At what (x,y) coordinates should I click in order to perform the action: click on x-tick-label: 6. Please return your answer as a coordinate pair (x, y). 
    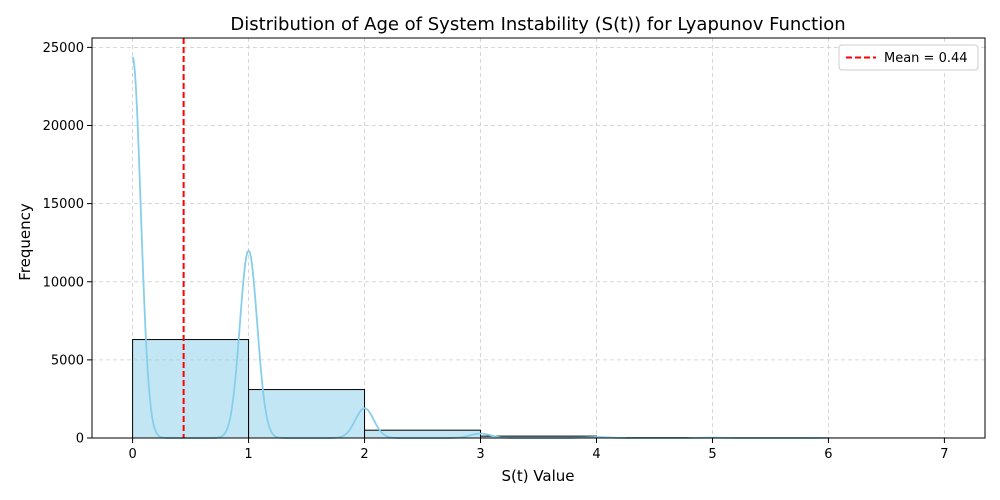
    Looking at the image, I should click on (828, 454).